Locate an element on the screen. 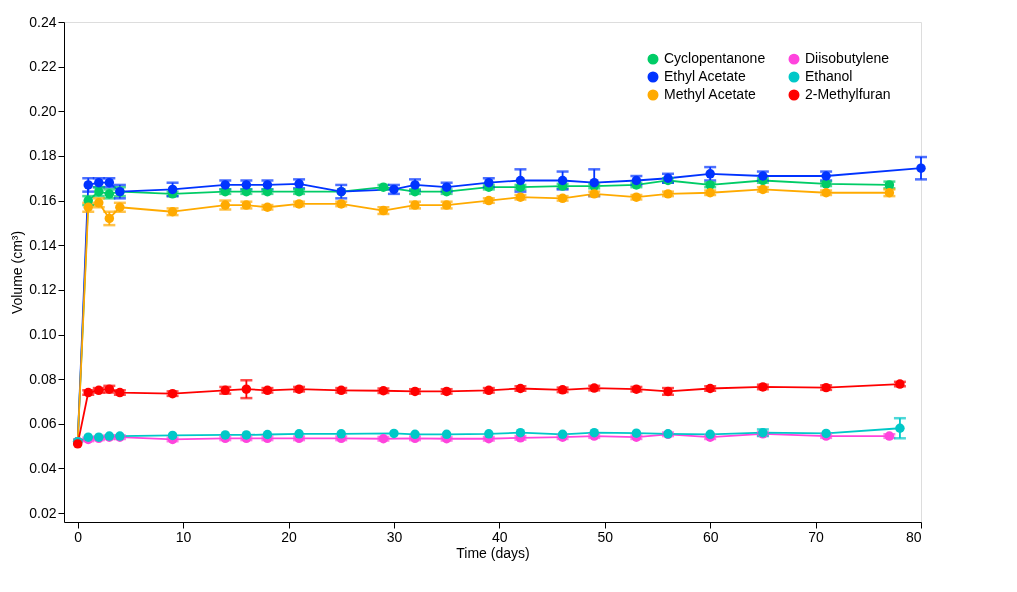  legend-label: Cyclopentanone is located at coordinates (715, 58).